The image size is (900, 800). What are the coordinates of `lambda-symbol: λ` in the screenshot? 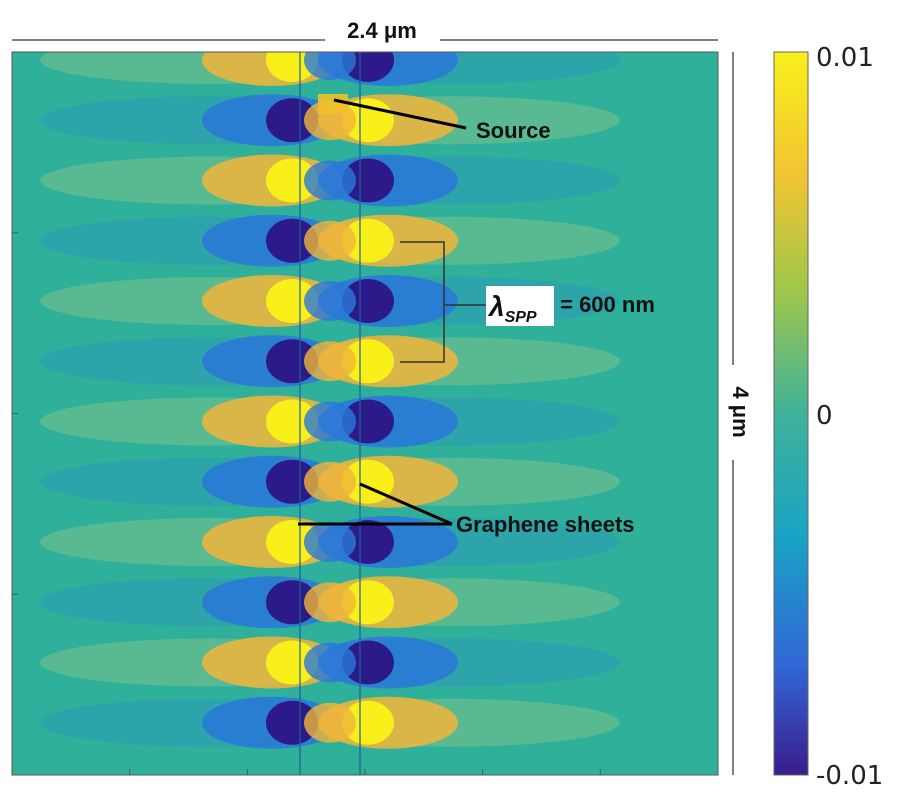 It's located at (496, 306).